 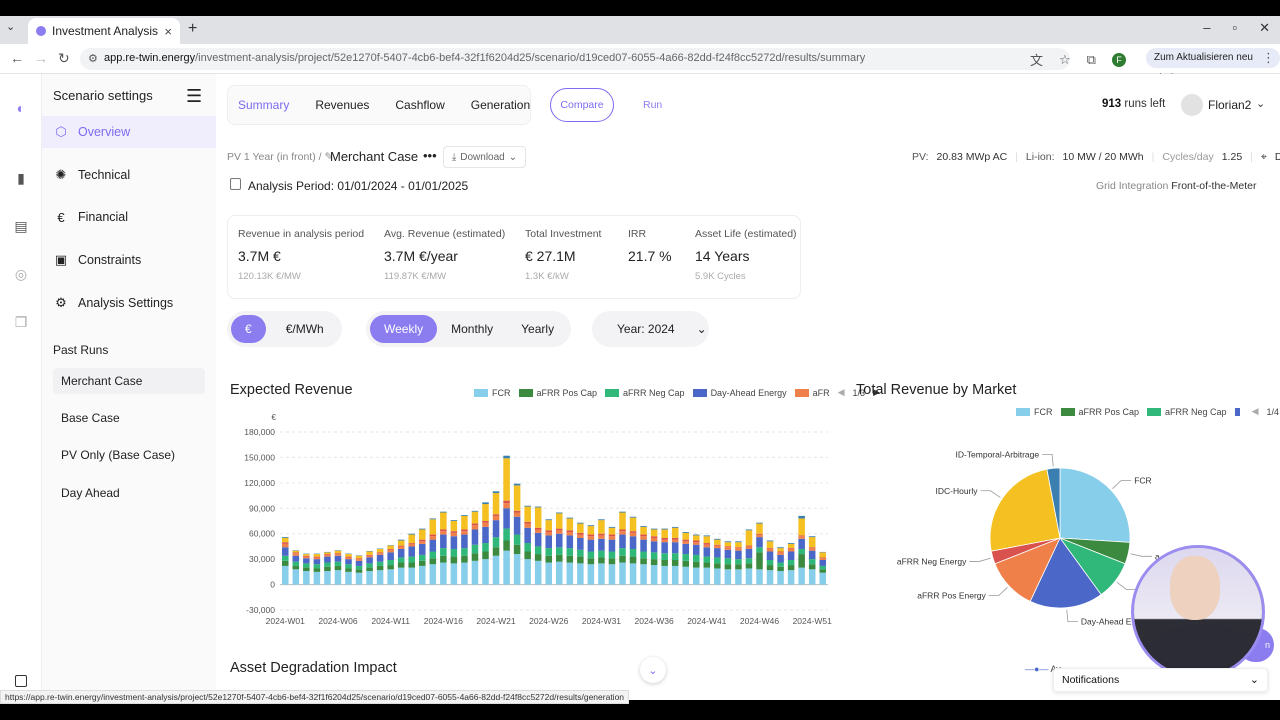 What do you see at coordinates (640, 30) in the screenshot?
I see `browser-tabstrip` at bounding box center [640, 30].